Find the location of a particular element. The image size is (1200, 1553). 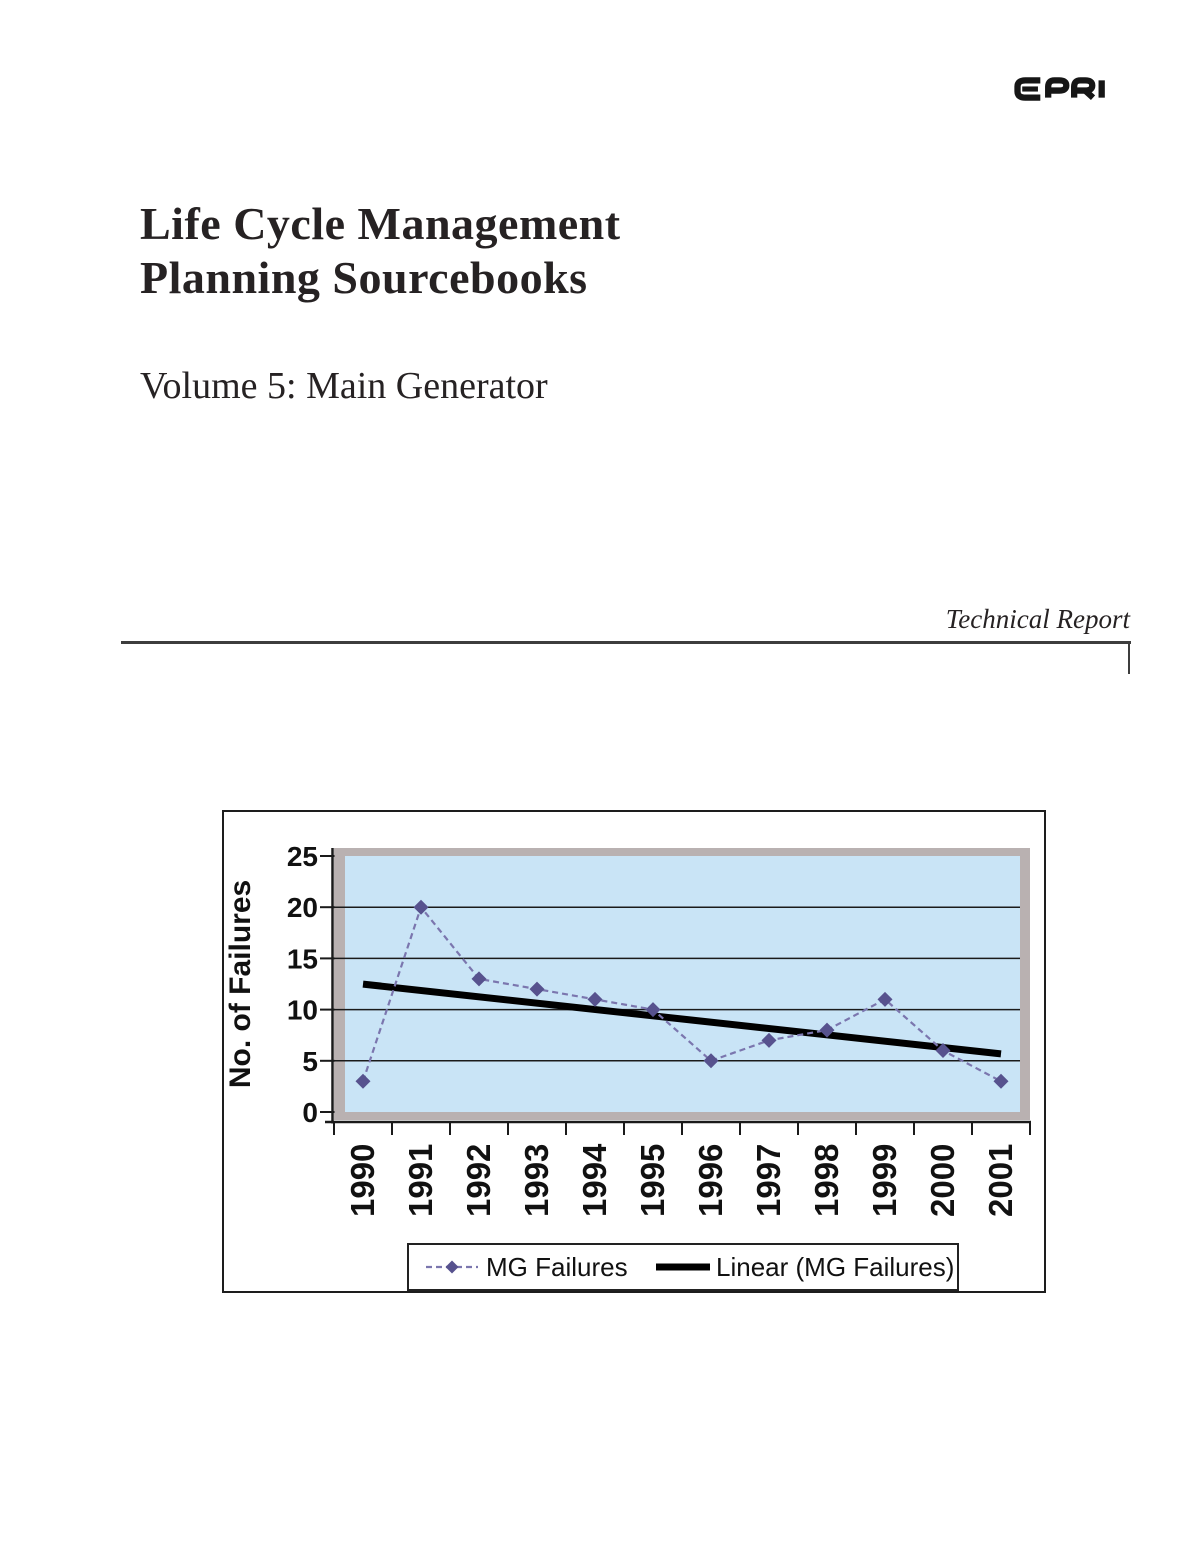

x-axis-label: 2000 is located at coordinates (942, 1180).